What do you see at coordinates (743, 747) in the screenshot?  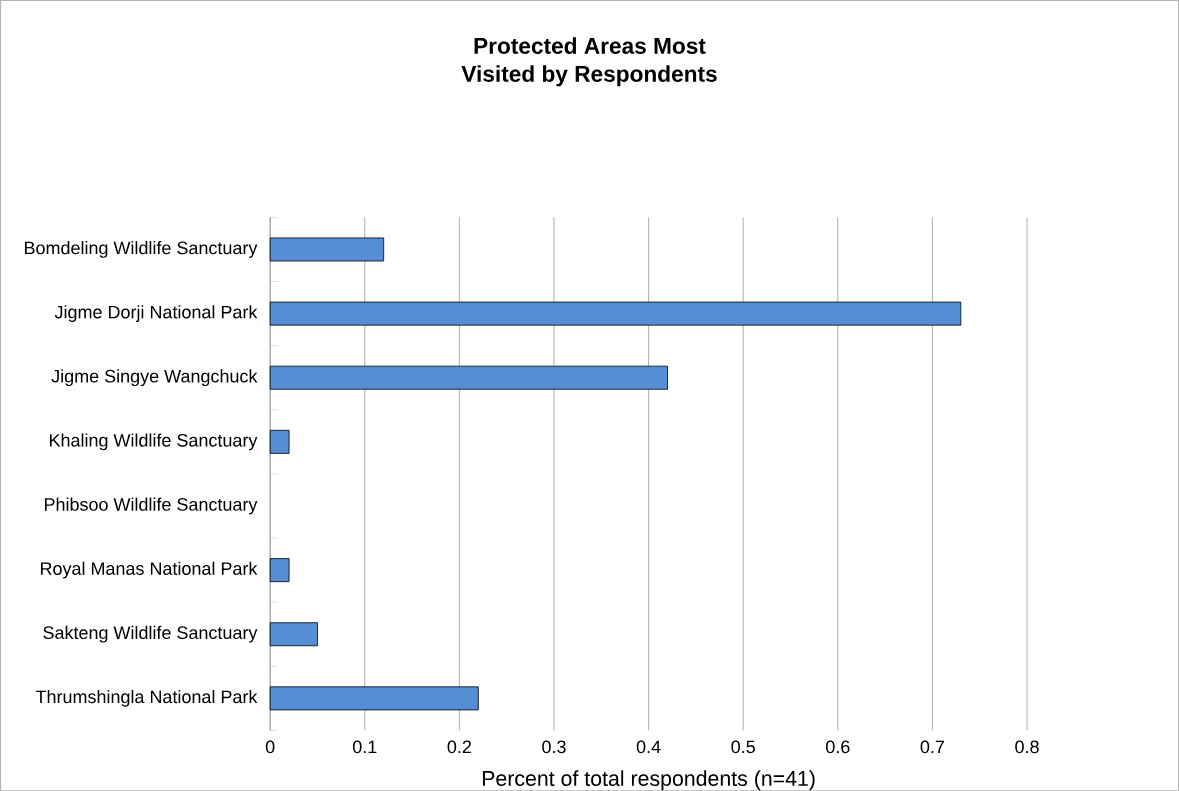 I see `x-tick-label: 0.5` at bounding box center [743, 747].